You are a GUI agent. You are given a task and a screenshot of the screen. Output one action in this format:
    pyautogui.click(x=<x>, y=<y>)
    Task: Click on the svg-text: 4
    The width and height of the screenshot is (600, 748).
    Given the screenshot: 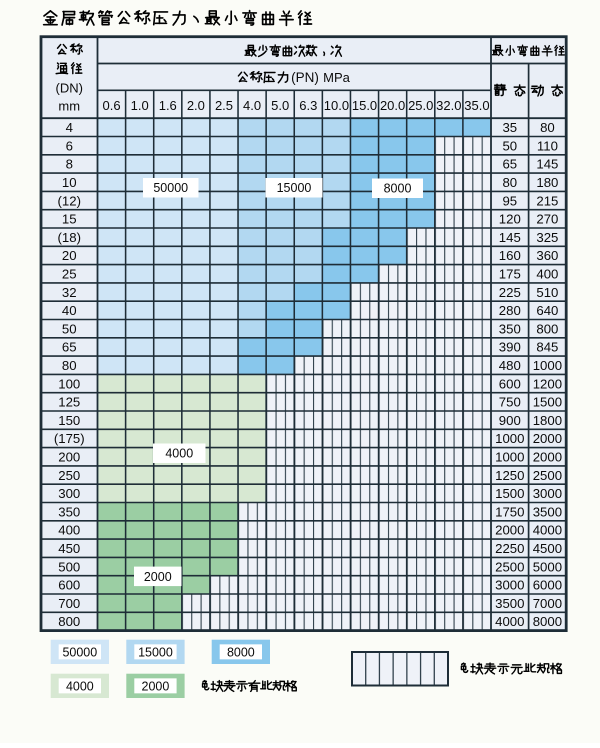 What is the action you would take?
    pyautogui.click(x=69, y=127)
    